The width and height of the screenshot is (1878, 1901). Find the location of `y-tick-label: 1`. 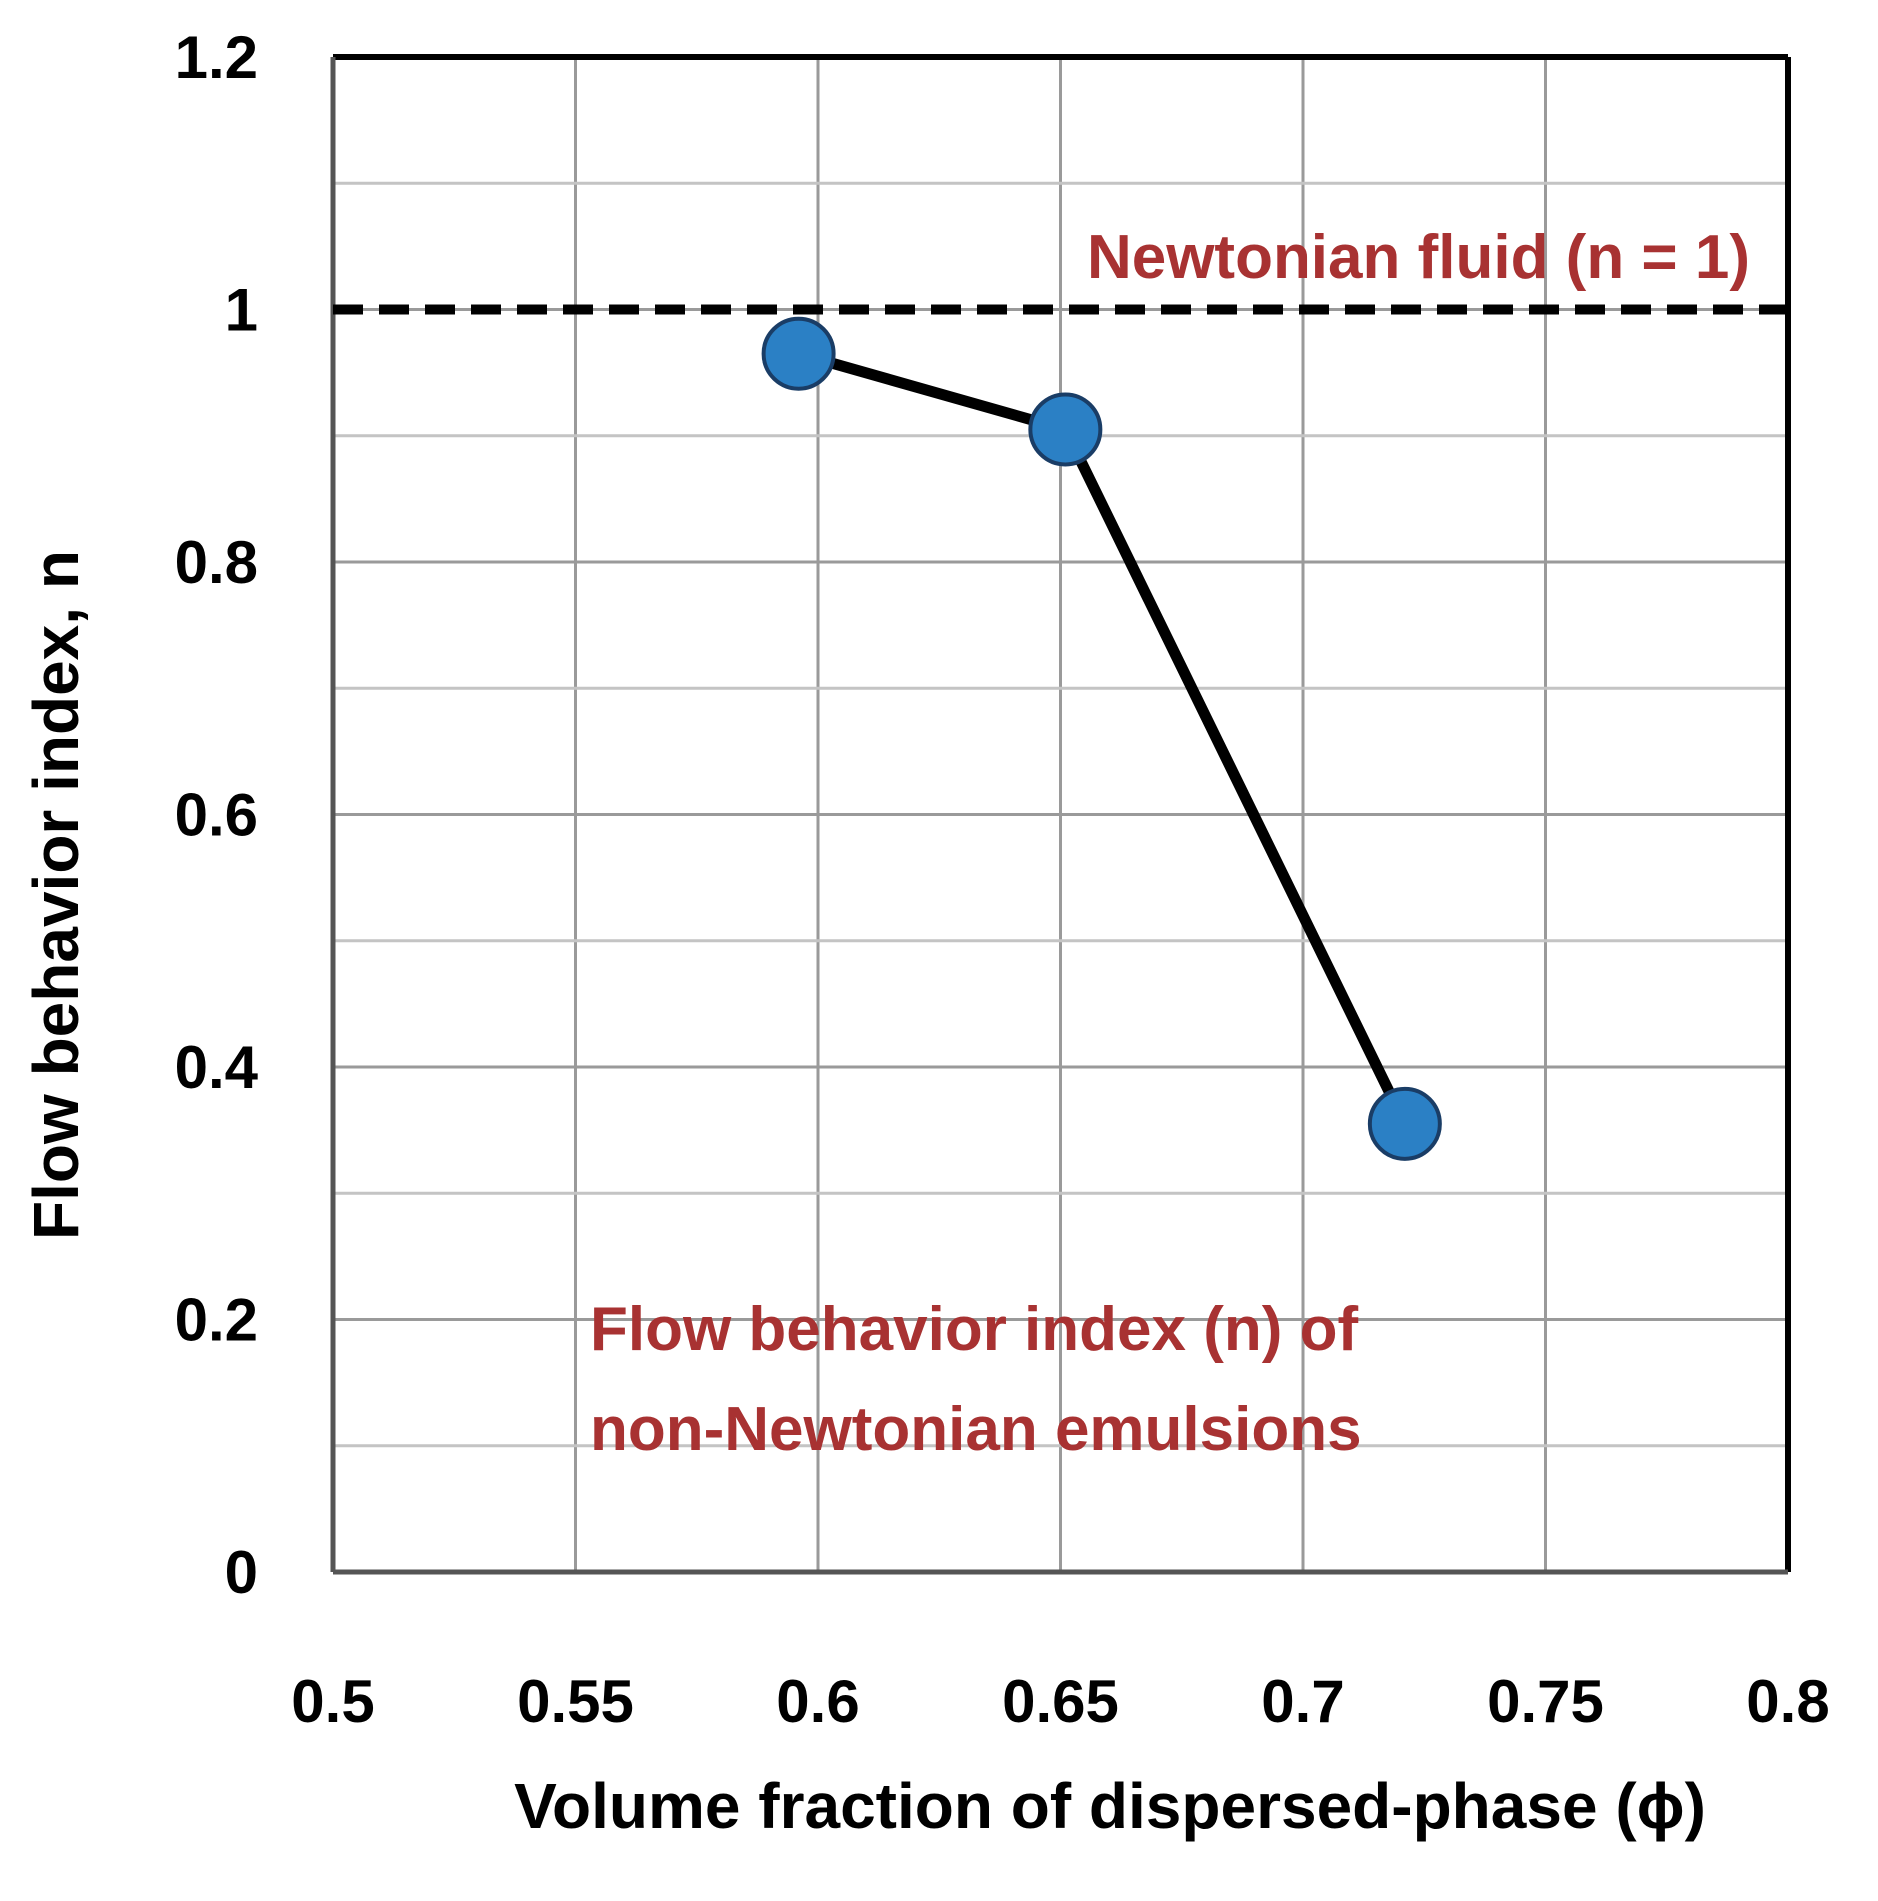

y-tick-label: 1 is located at coordinates (241, 310).